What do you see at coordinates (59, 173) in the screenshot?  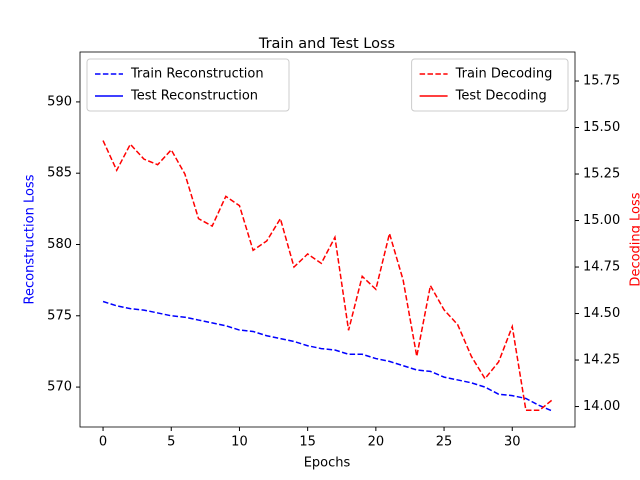 I see `y-tick-label: 585` at bounding box center [59, 173].